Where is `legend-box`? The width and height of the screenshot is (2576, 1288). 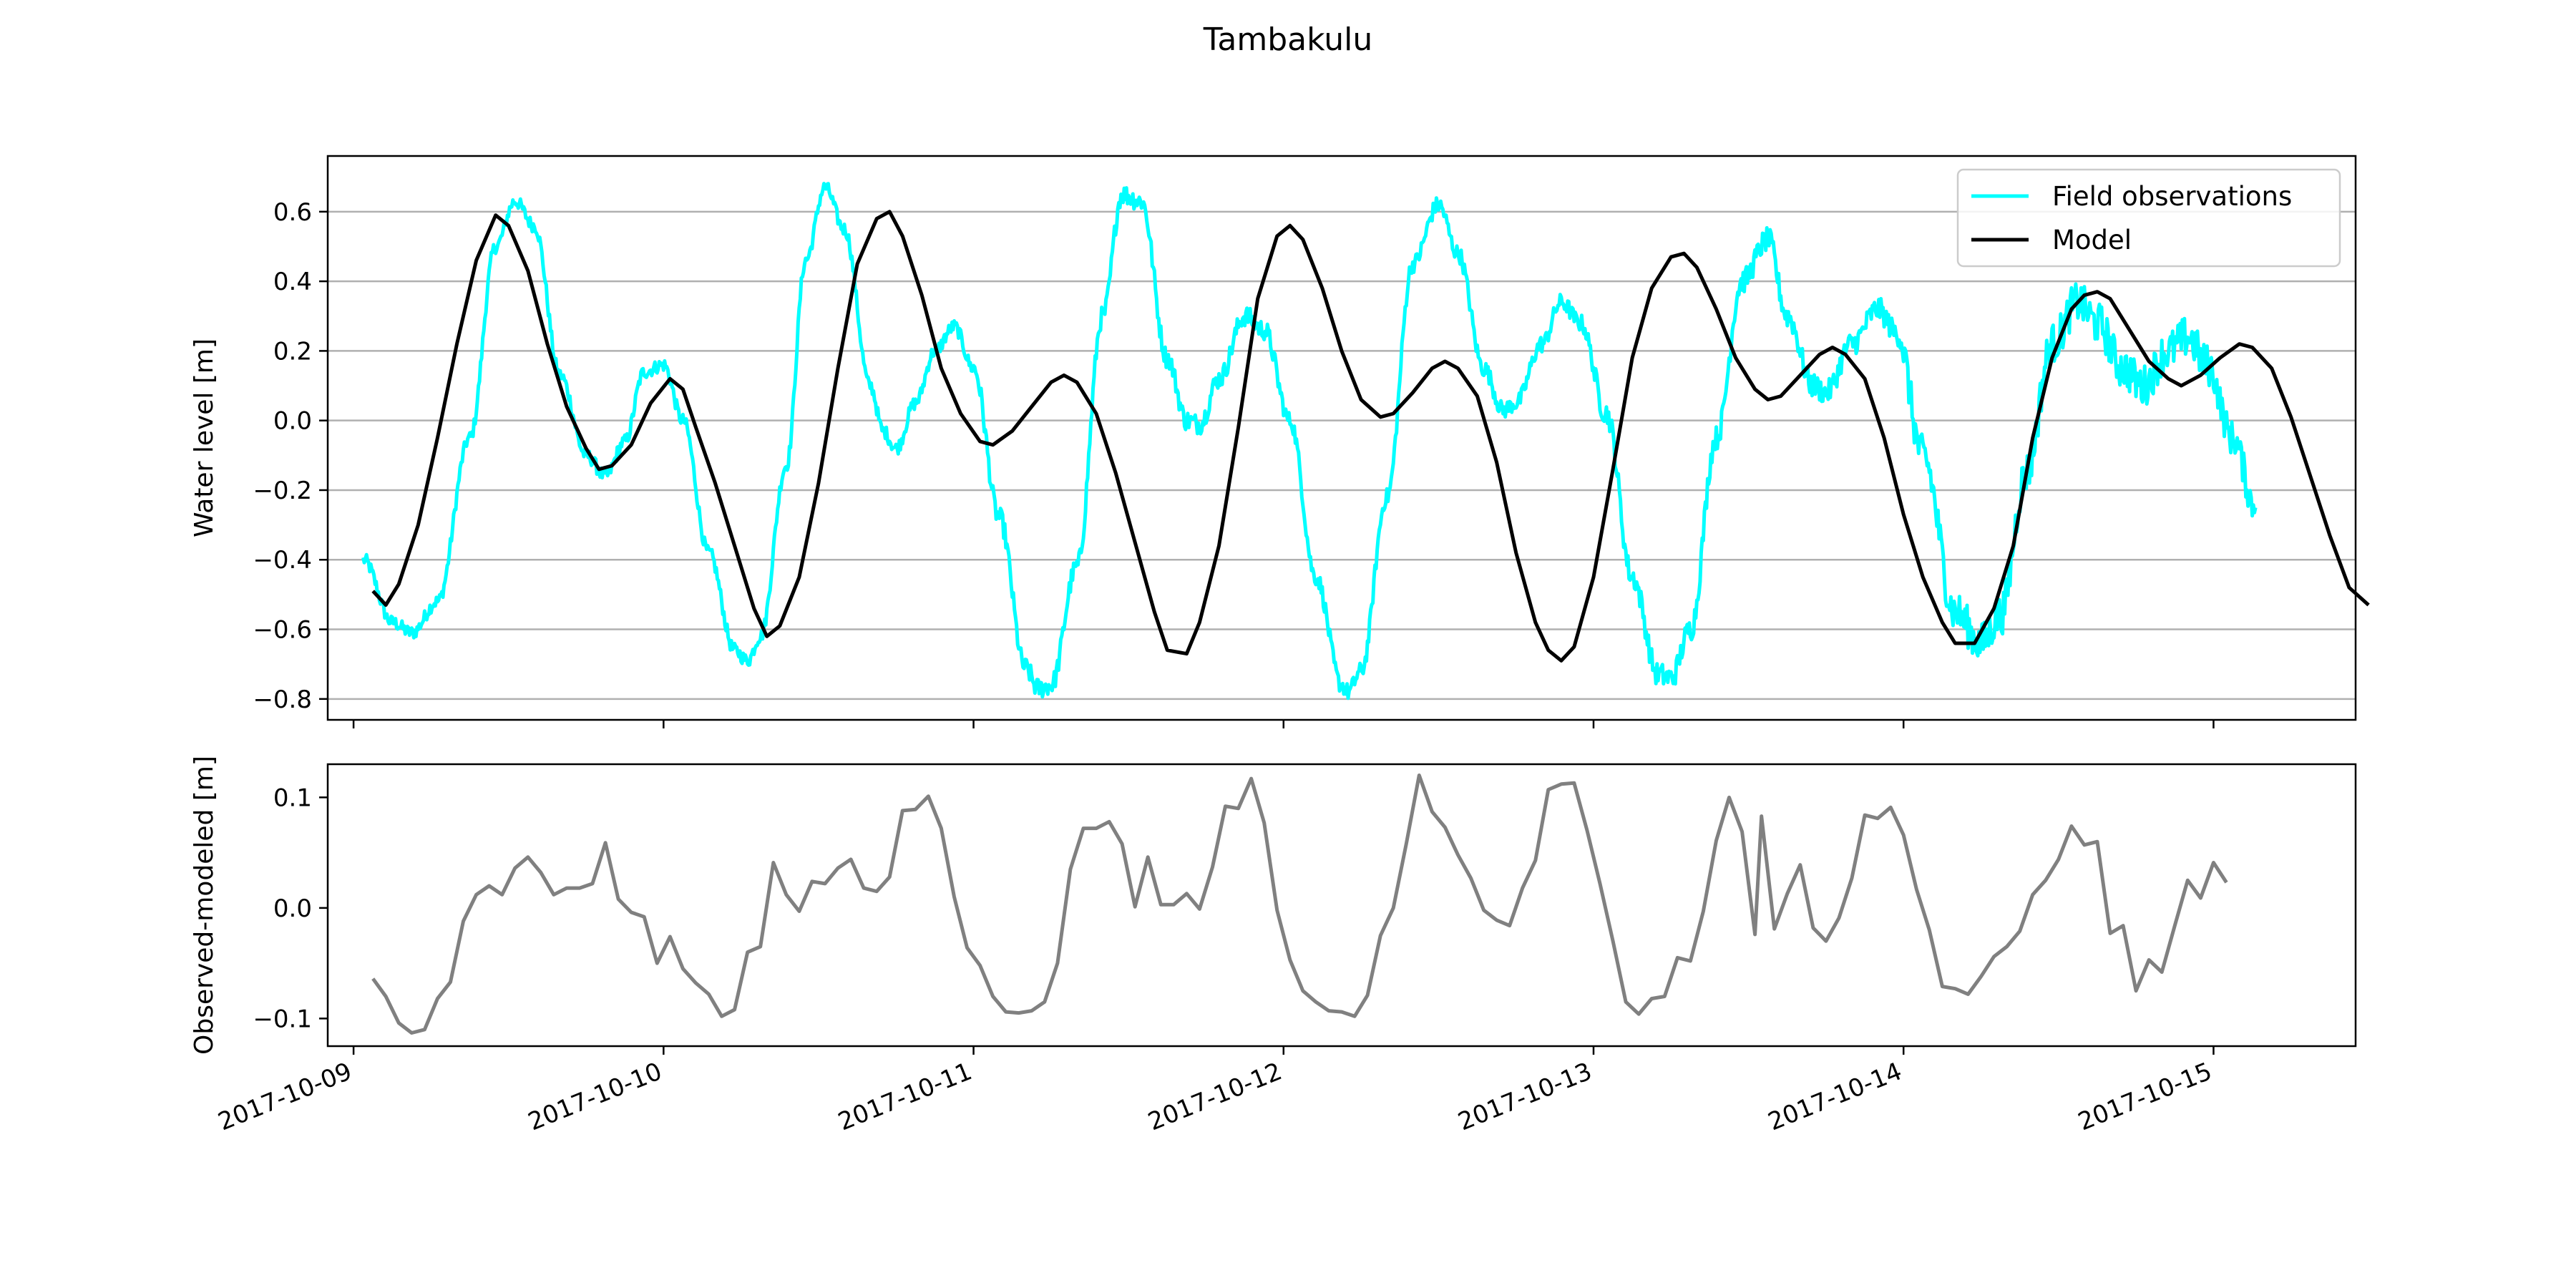
legend-box is located at coordinates (2148, 218).